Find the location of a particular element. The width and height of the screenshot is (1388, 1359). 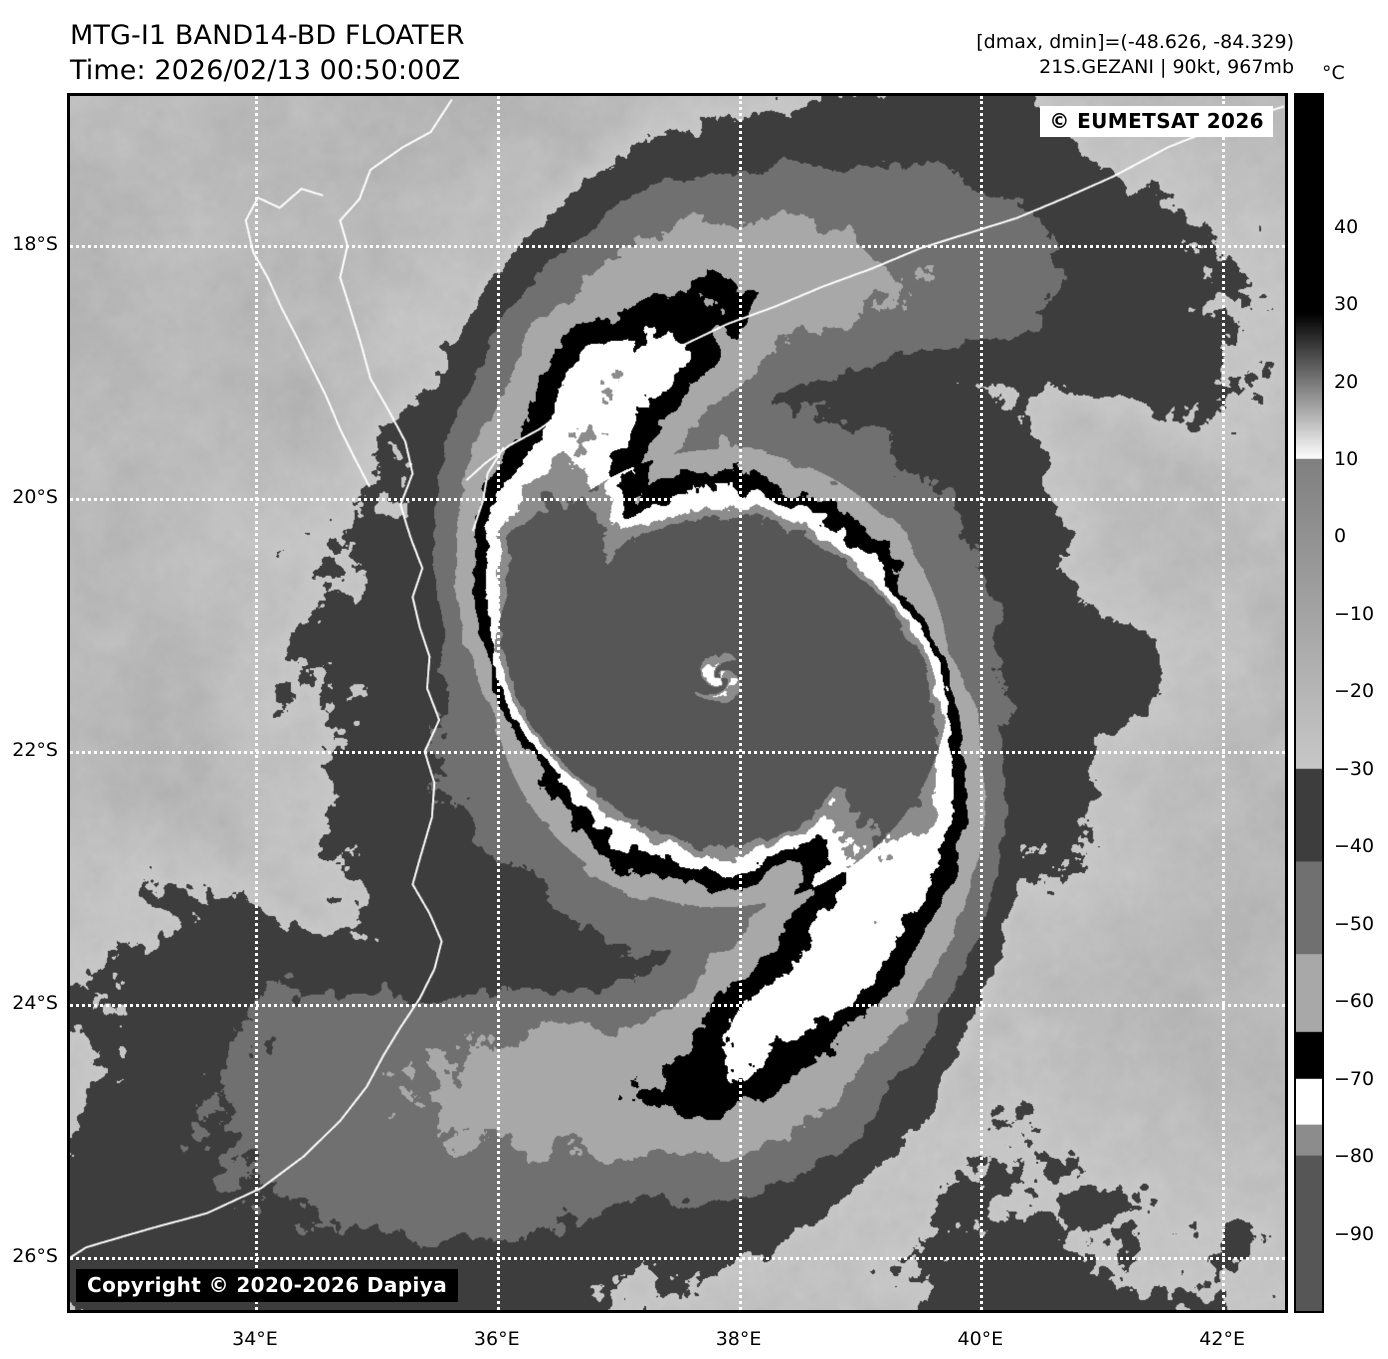

product-title: MTG-I1 BAND14-BD FLOATER is located at coordinates (267, 35).